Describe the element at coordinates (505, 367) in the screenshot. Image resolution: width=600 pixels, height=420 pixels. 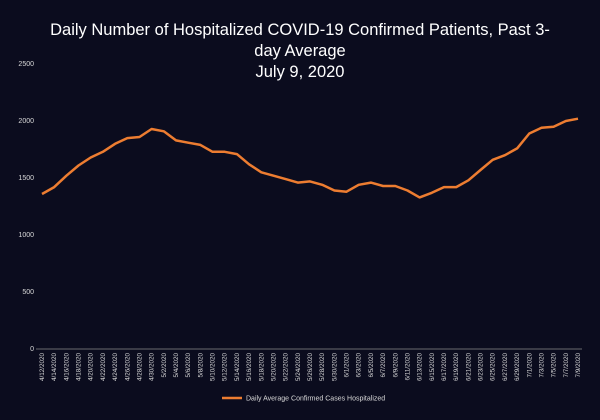
I see `x-tick-label: 6/27/2020` at that location.